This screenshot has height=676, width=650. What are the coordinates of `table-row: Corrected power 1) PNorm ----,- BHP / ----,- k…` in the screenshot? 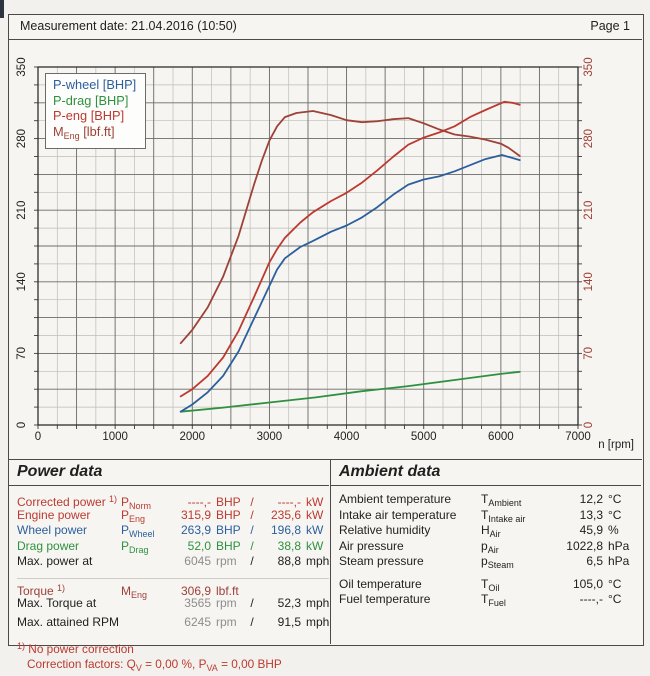 It's located at (173, 501).